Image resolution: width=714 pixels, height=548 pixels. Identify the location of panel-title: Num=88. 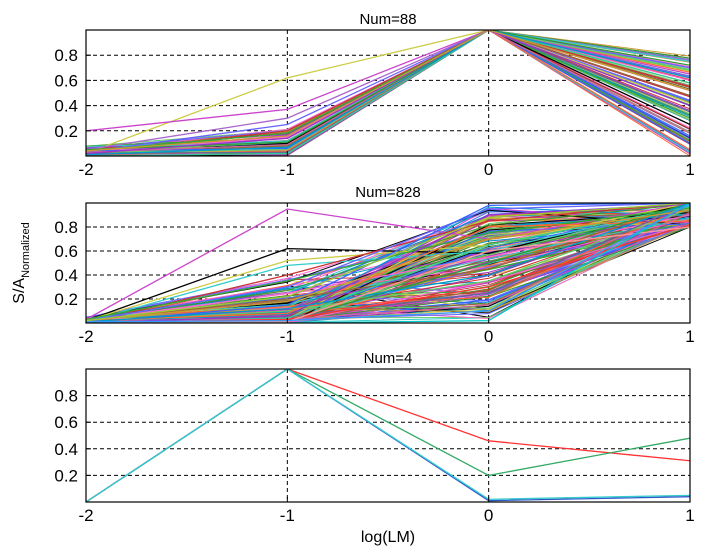
(387, 19).